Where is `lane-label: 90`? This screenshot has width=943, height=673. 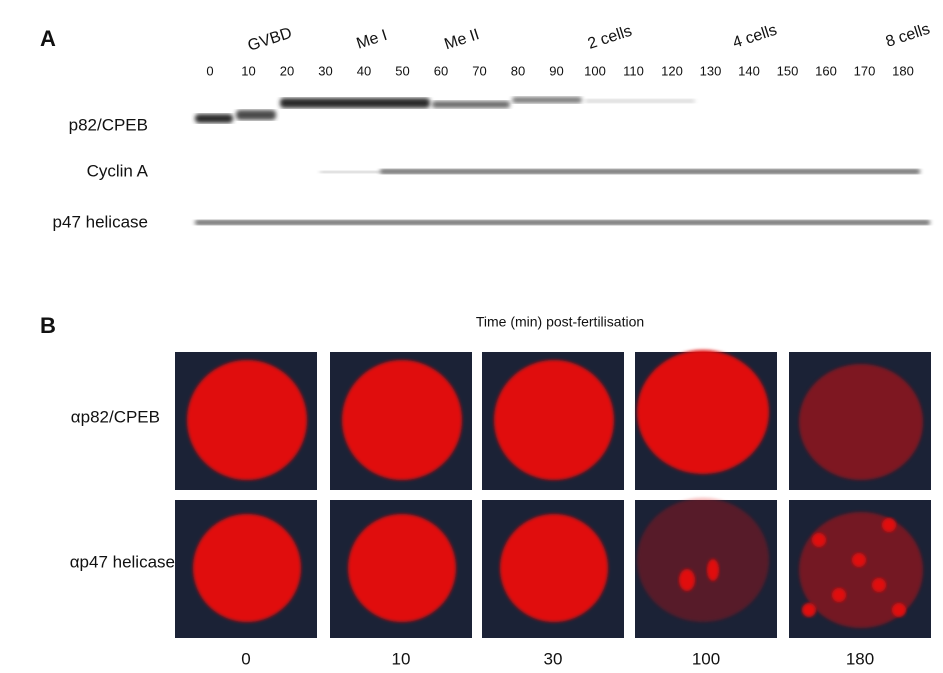 lane-label: 90 is located at coordinates (556, 70).